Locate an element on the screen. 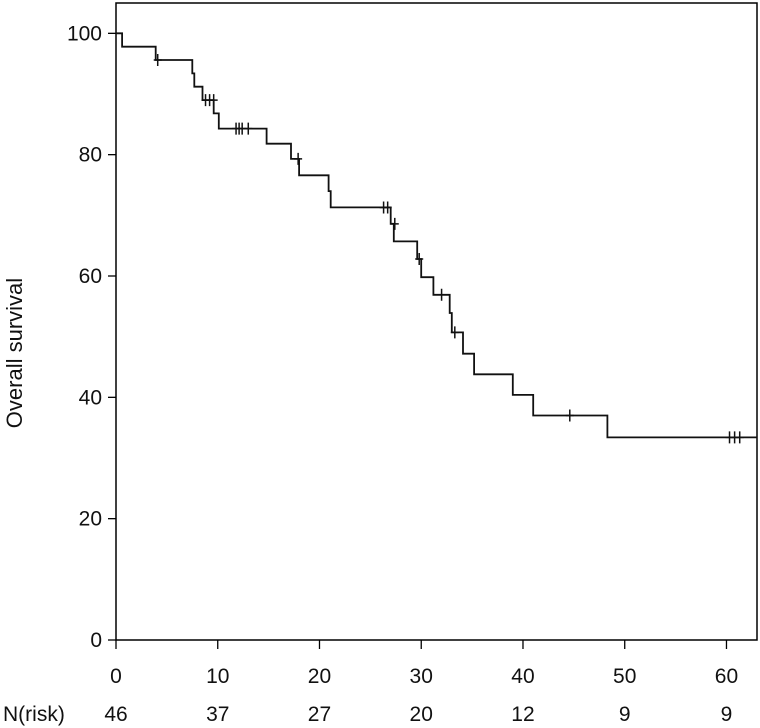  y-tick-label-80: 80 is located at coordinates (90, 155).